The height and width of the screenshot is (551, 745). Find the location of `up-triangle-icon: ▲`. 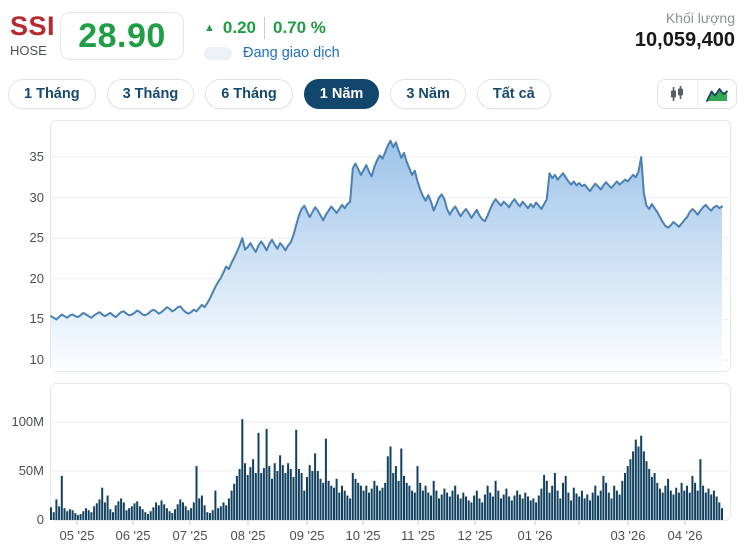

up-triangle-icon: ▲ is located at coordinates (209, 27).